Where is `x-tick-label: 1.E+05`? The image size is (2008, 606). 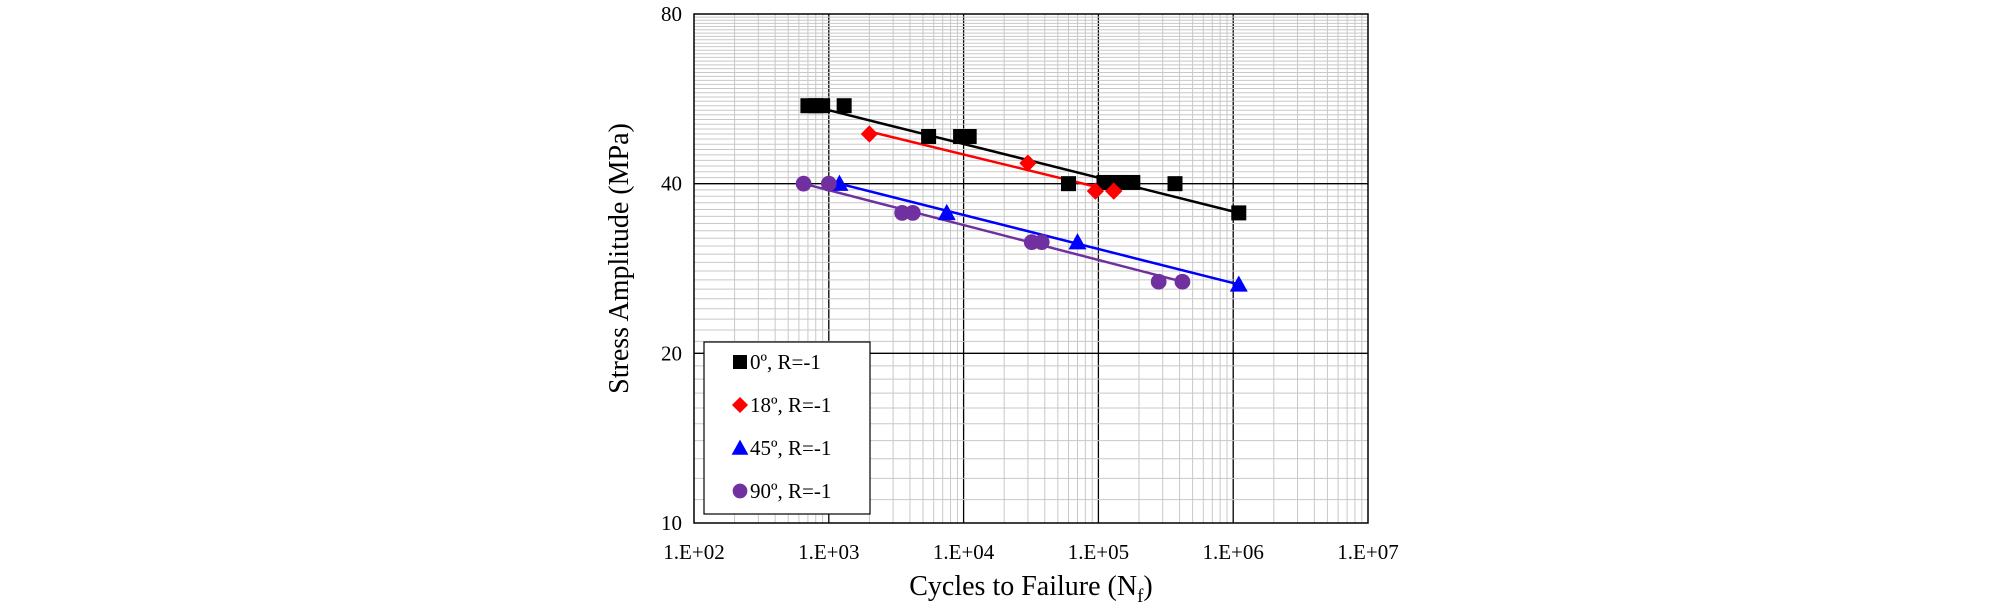
x-tick-label: 1.E+05 is located at coordinates (1098, 552).